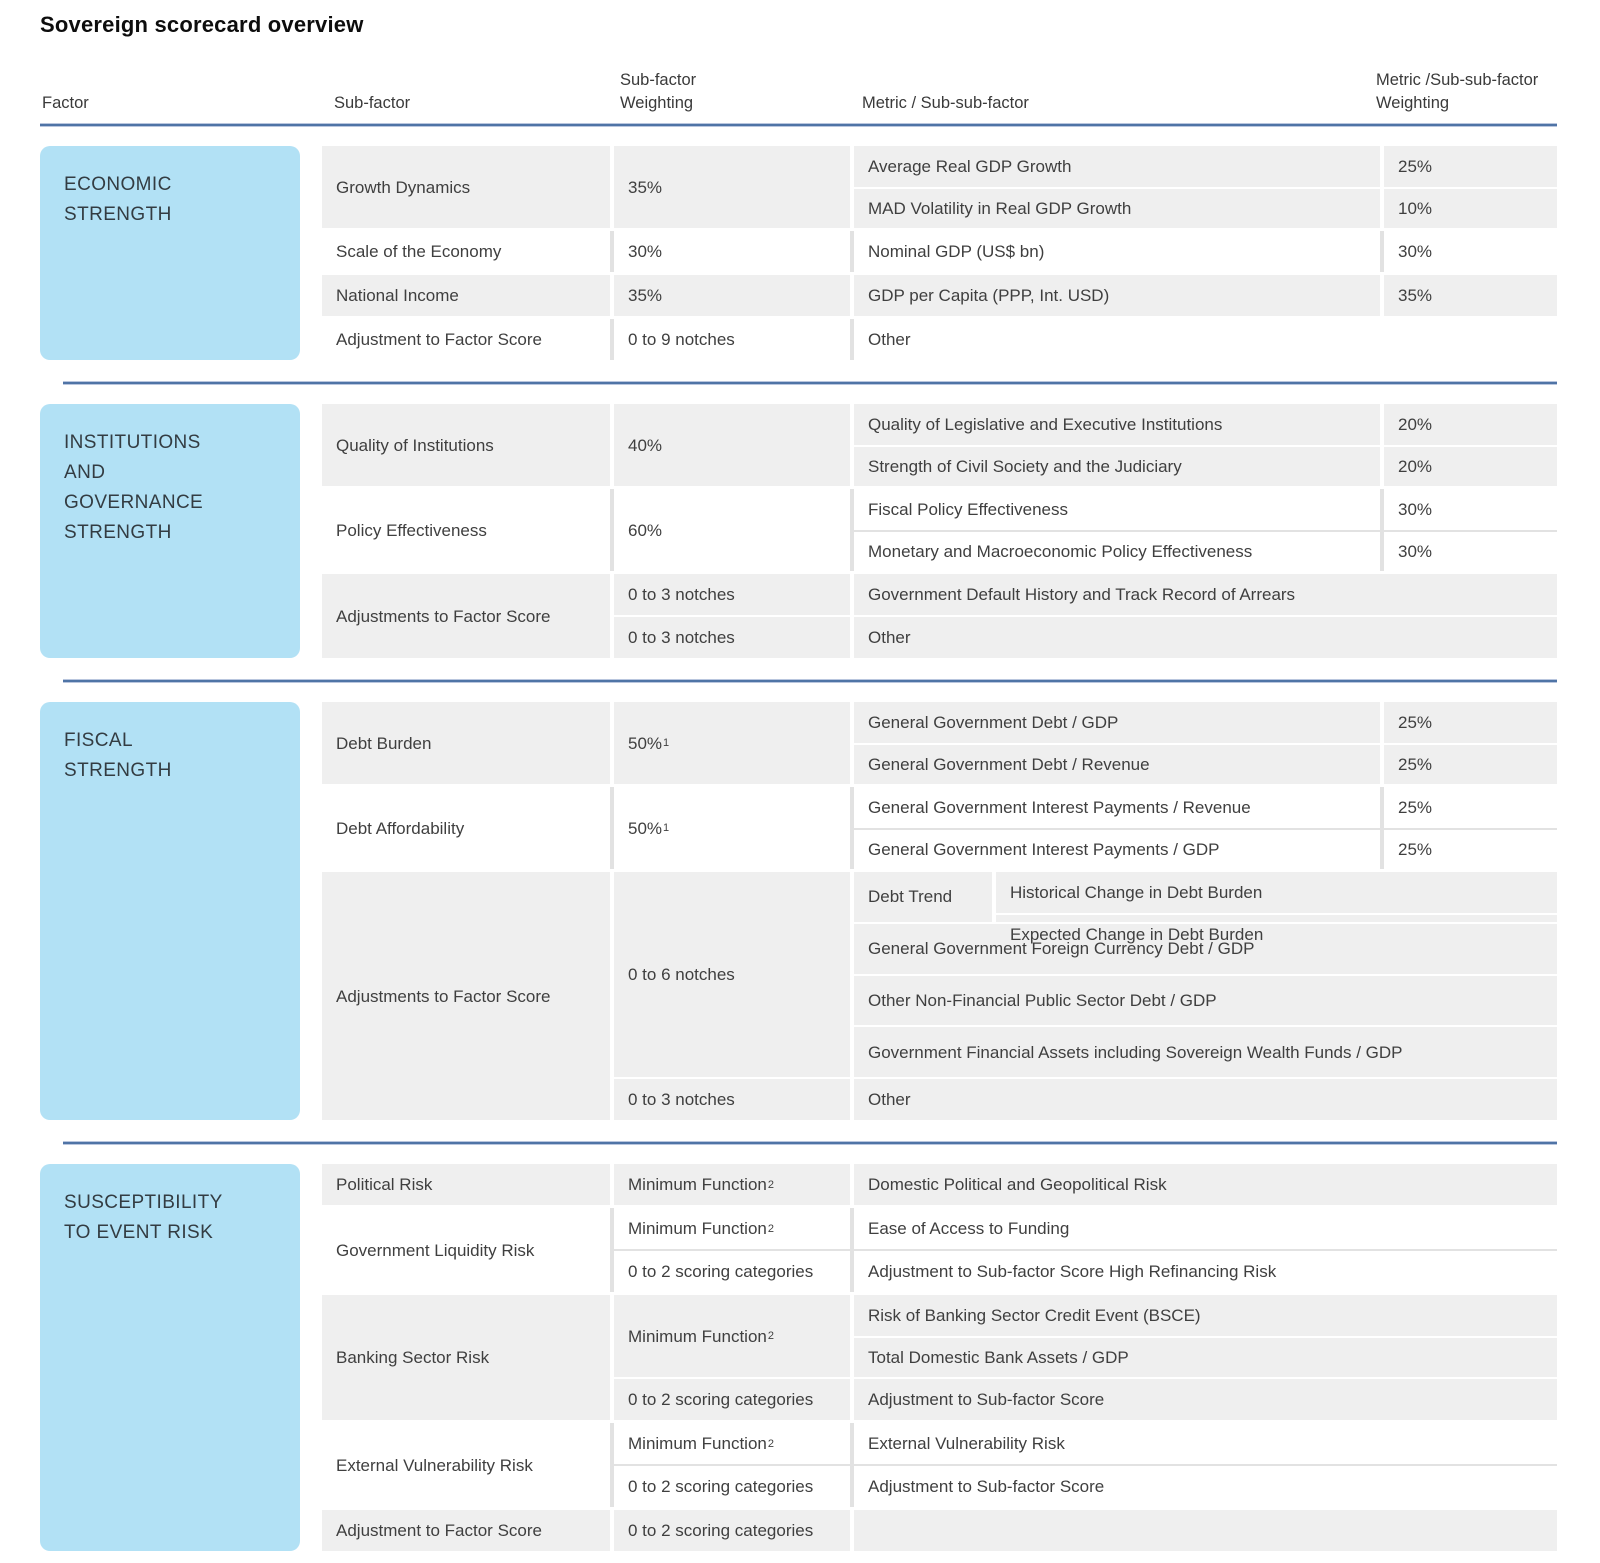 This screenshot has width=1600, height=1563. I want to click on metric-cell, so click(1205, 1530).